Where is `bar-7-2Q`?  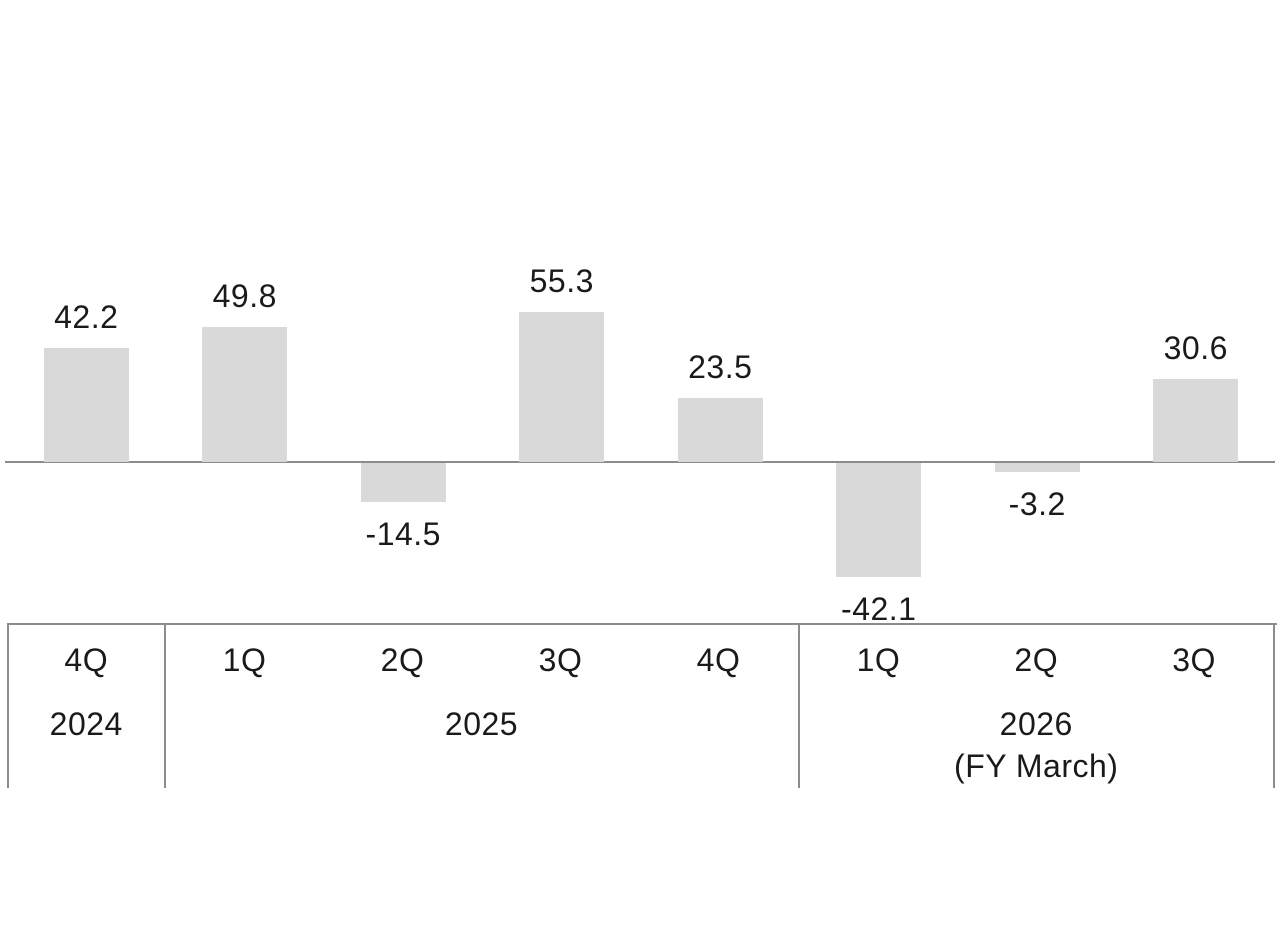 bar-7-2Q is located at coordinates (1037, 467).